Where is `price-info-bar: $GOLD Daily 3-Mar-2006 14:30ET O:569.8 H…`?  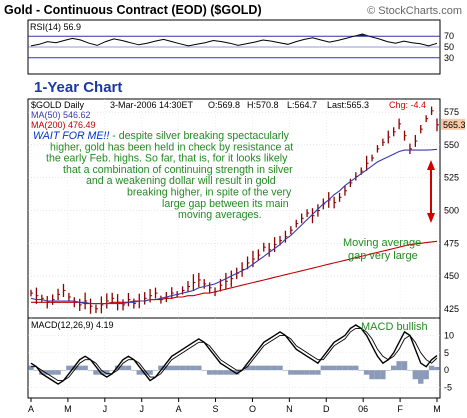 price-info-bar: $GOLD Daily 3-Mar-2006 14:30ET O:569.8 H… is located at coordinates (228, 105).